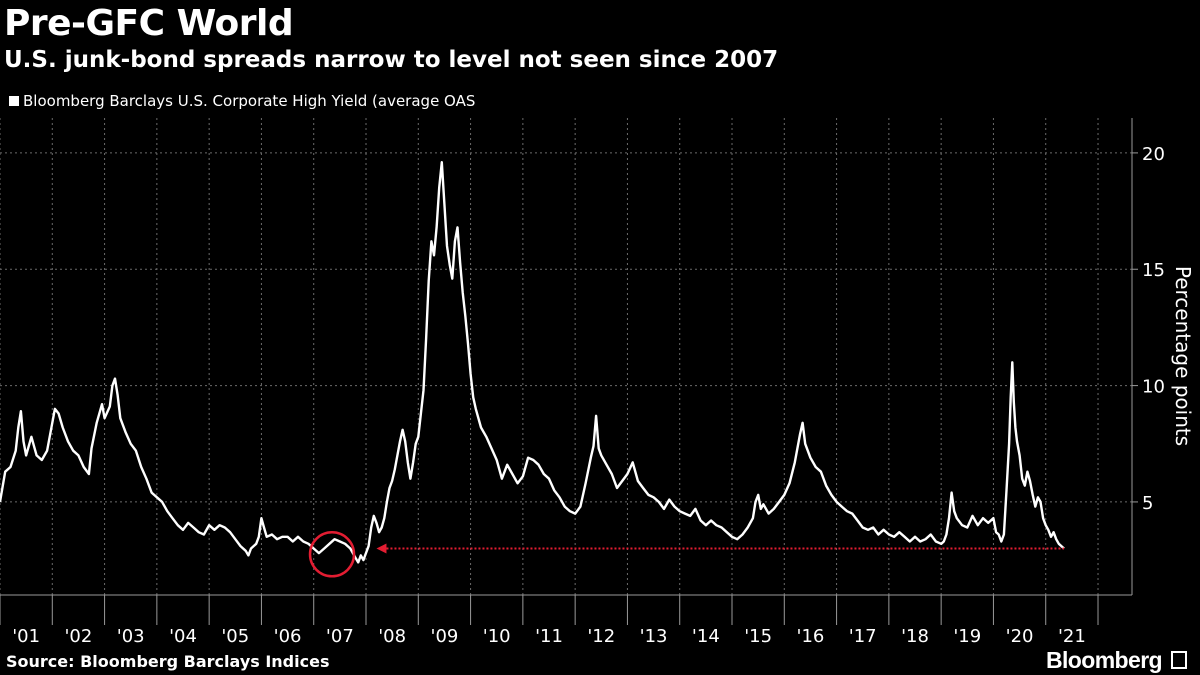  I want to click on x-tick-label: '12, so click(601, 636).